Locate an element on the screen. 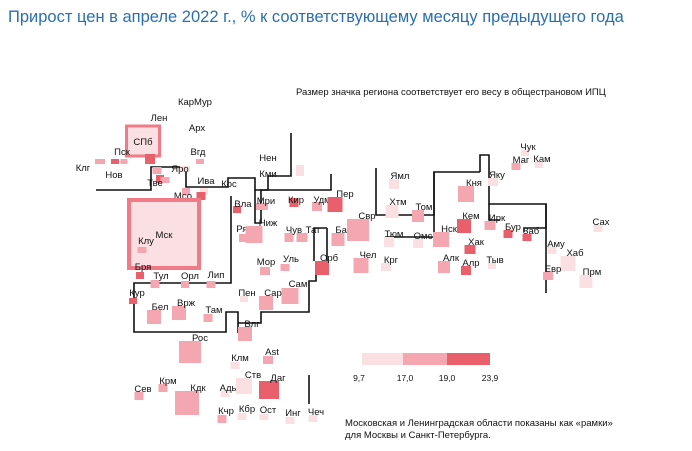 This screenshot has height=451, width=692. region-41: Влг is located at coordinates (249, 330).